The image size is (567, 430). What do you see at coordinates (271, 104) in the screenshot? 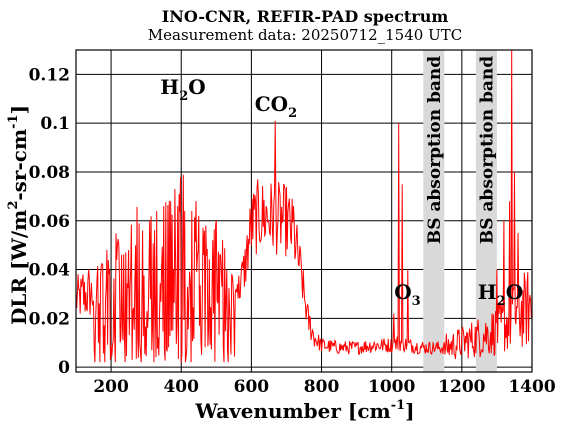
I see `molecule-label-base: CO` at bounding box center [271, 104].